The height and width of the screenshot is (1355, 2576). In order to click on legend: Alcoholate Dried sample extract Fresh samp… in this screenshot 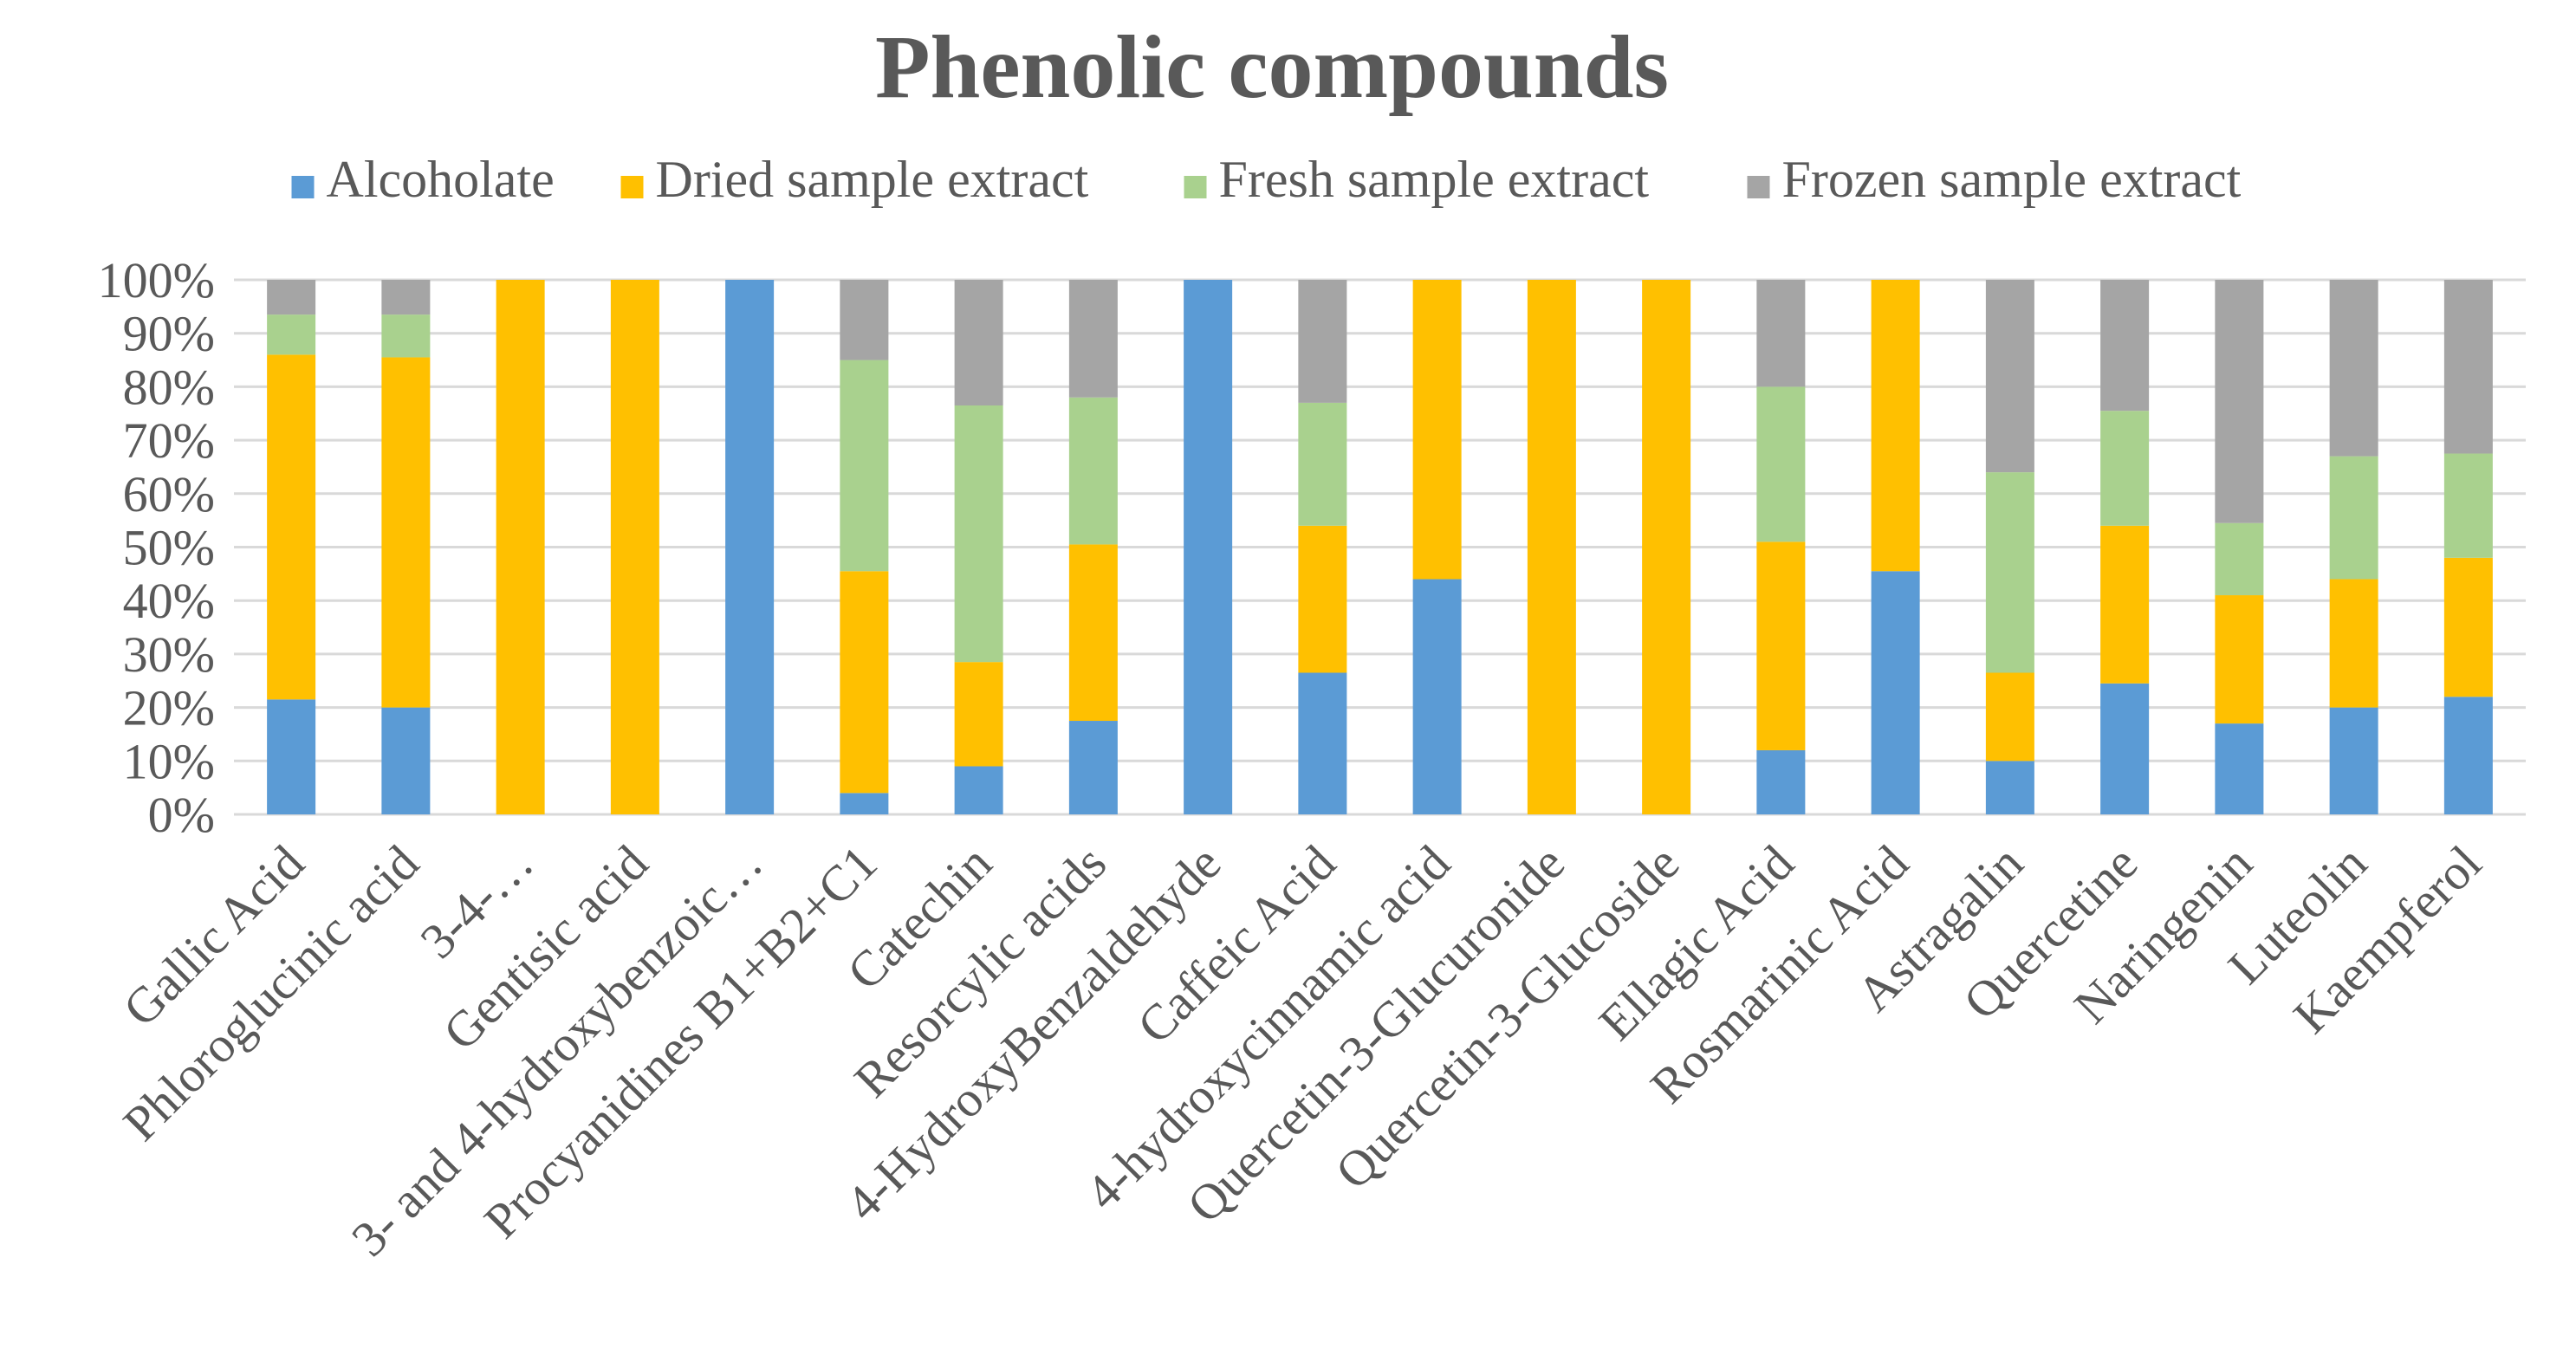, I will do `click(1267, 179)`.